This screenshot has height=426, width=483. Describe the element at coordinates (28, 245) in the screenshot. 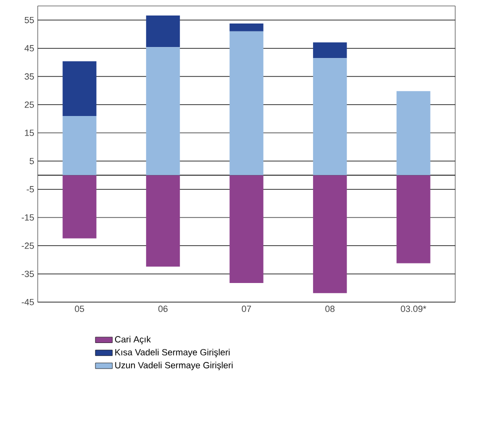

I see `y-tick-label: -25` at that location.